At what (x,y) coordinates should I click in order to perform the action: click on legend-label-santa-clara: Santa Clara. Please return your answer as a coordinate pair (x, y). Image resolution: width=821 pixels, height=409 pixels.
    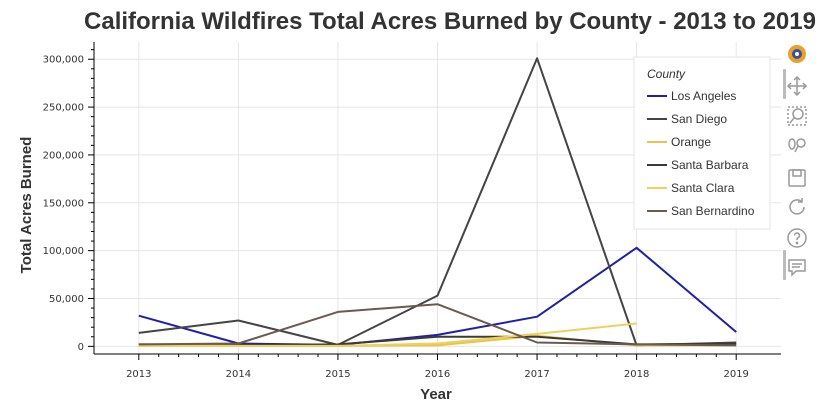
    Looking at the image, I should click on (703, 188).